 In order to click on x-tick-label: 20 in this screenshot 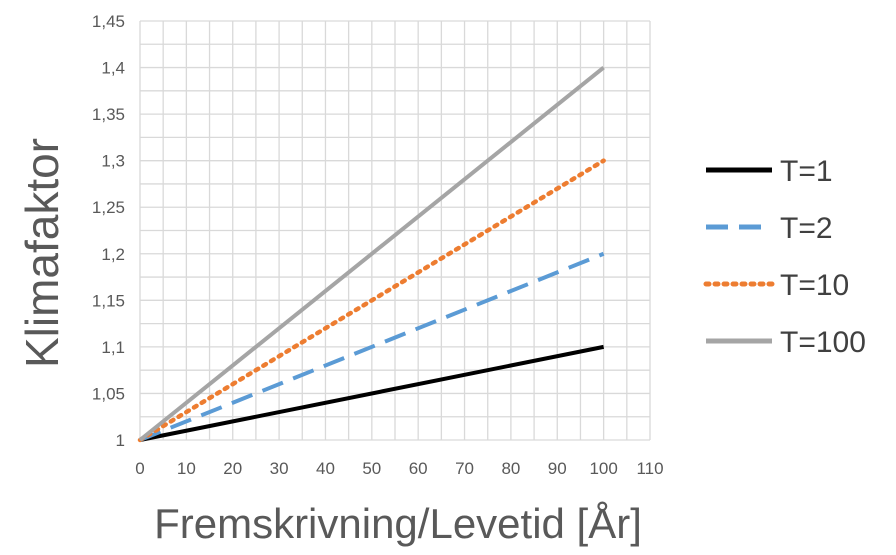, I will do `click(232, 468)`.